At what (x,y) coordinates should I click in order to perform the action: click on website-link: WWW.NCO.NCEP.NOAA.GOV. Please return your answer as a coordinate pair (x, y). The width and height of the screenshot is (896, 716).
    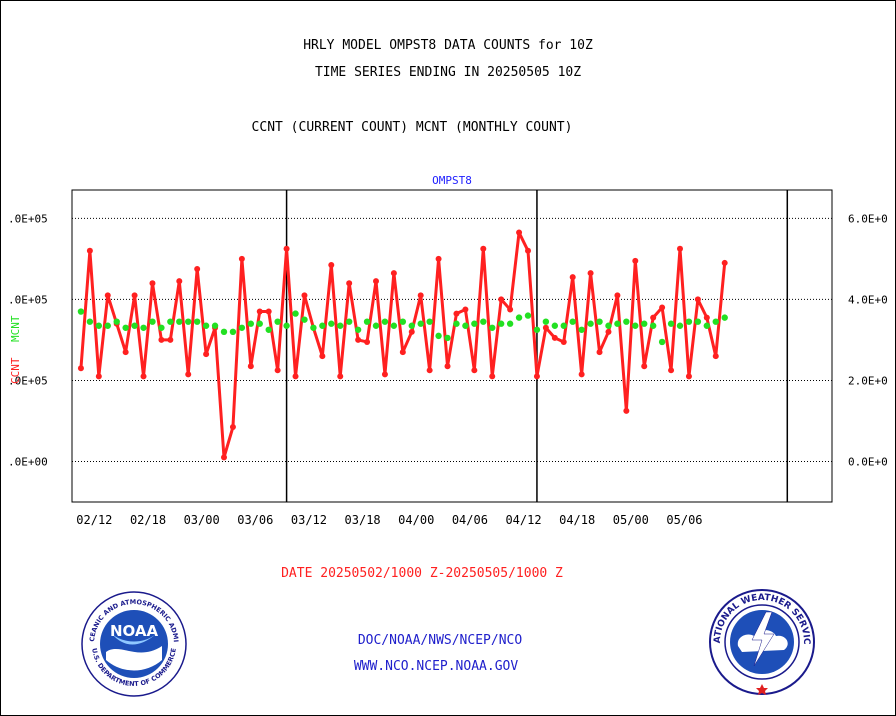
    Looking at the image, I should click on (436, 666).